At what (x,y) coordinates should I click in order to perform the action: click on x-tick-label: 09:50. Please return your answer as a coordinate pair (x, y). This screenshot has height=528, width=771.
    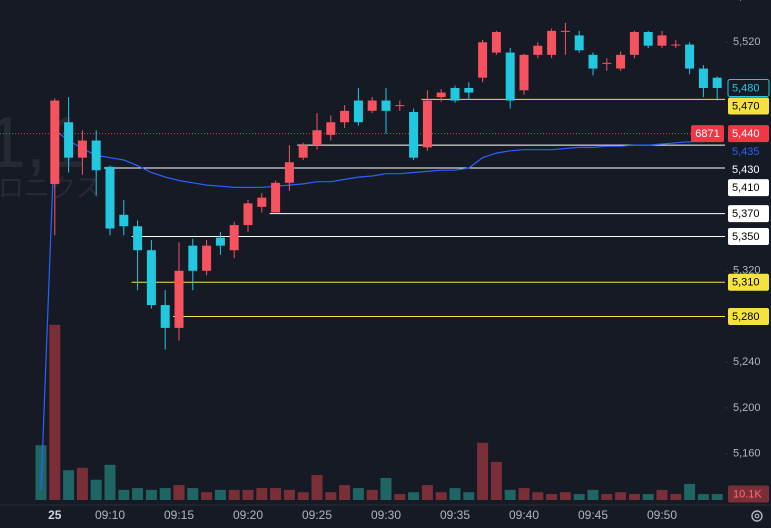
    Looking at the image, I should click on (662, 515).